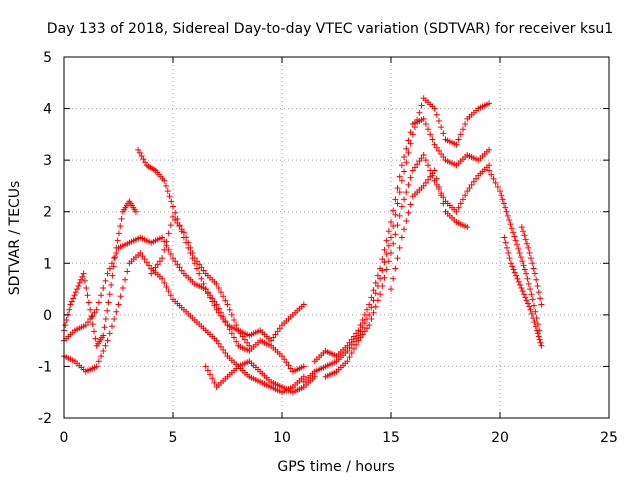 This screenshot has width=640, height=480. Describe the element at coordinates (335, 467) in the screenshot. I see `x-axis-label: GPS time / hours` at that location.